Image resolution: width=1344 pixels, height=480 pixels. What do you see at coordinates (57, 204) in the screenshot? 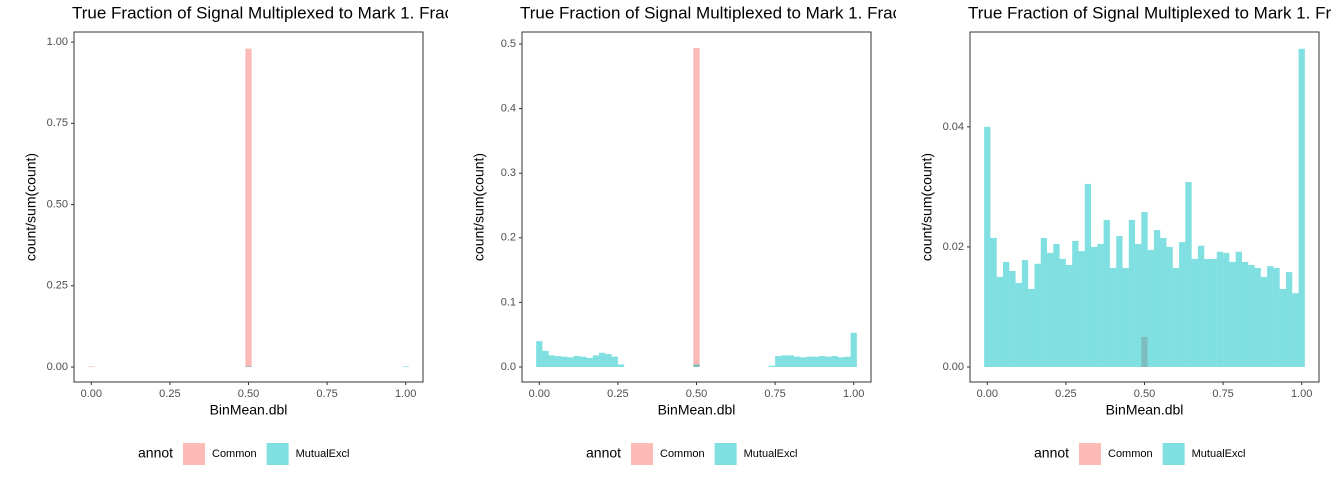
I see `y-tick-label: 0.50` at bounding box center [57, 204].